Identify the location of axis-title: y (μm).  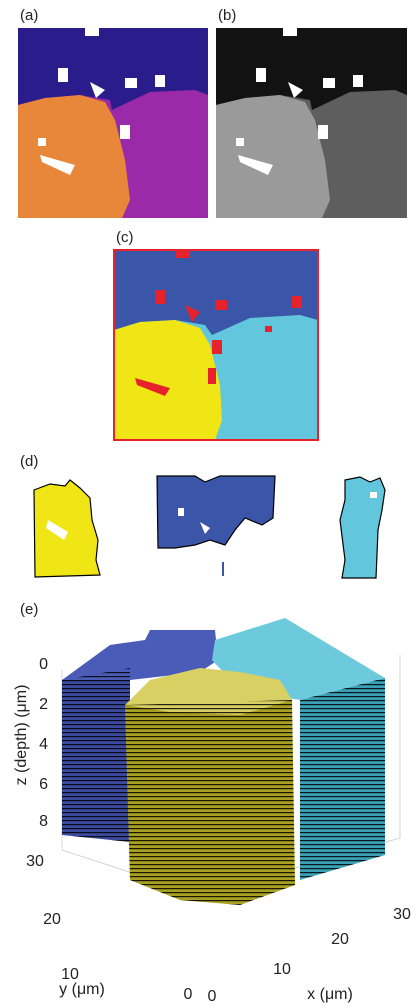
(82, 989).